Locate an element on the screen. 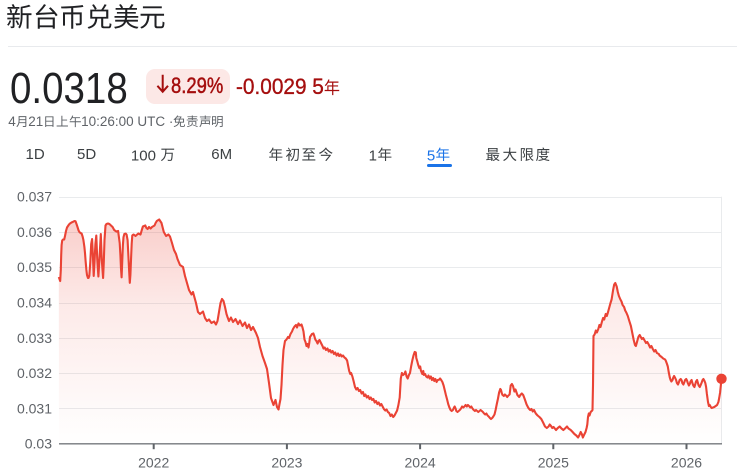  svg-text: 2023 is located at coordinates (286, 463).